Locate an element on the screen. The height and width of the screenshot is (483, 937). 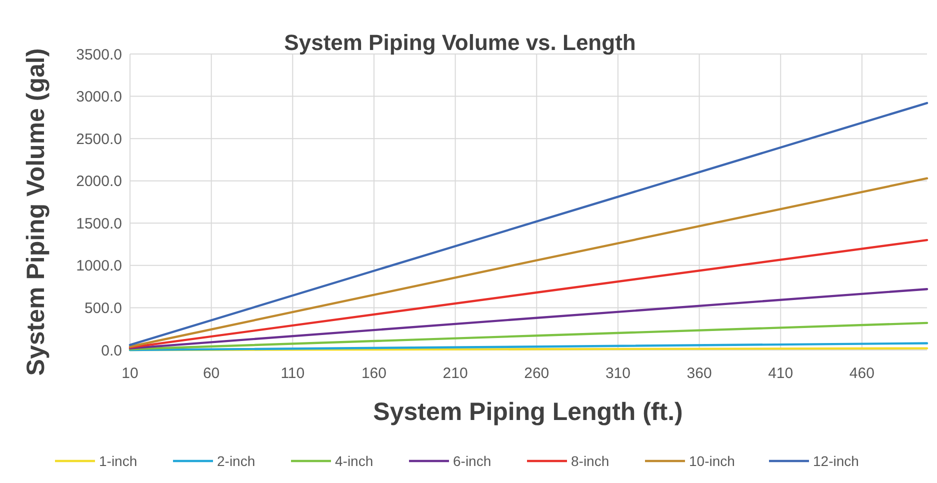
y-tick-label: 1000.0 is located at coordinates (99, 266).